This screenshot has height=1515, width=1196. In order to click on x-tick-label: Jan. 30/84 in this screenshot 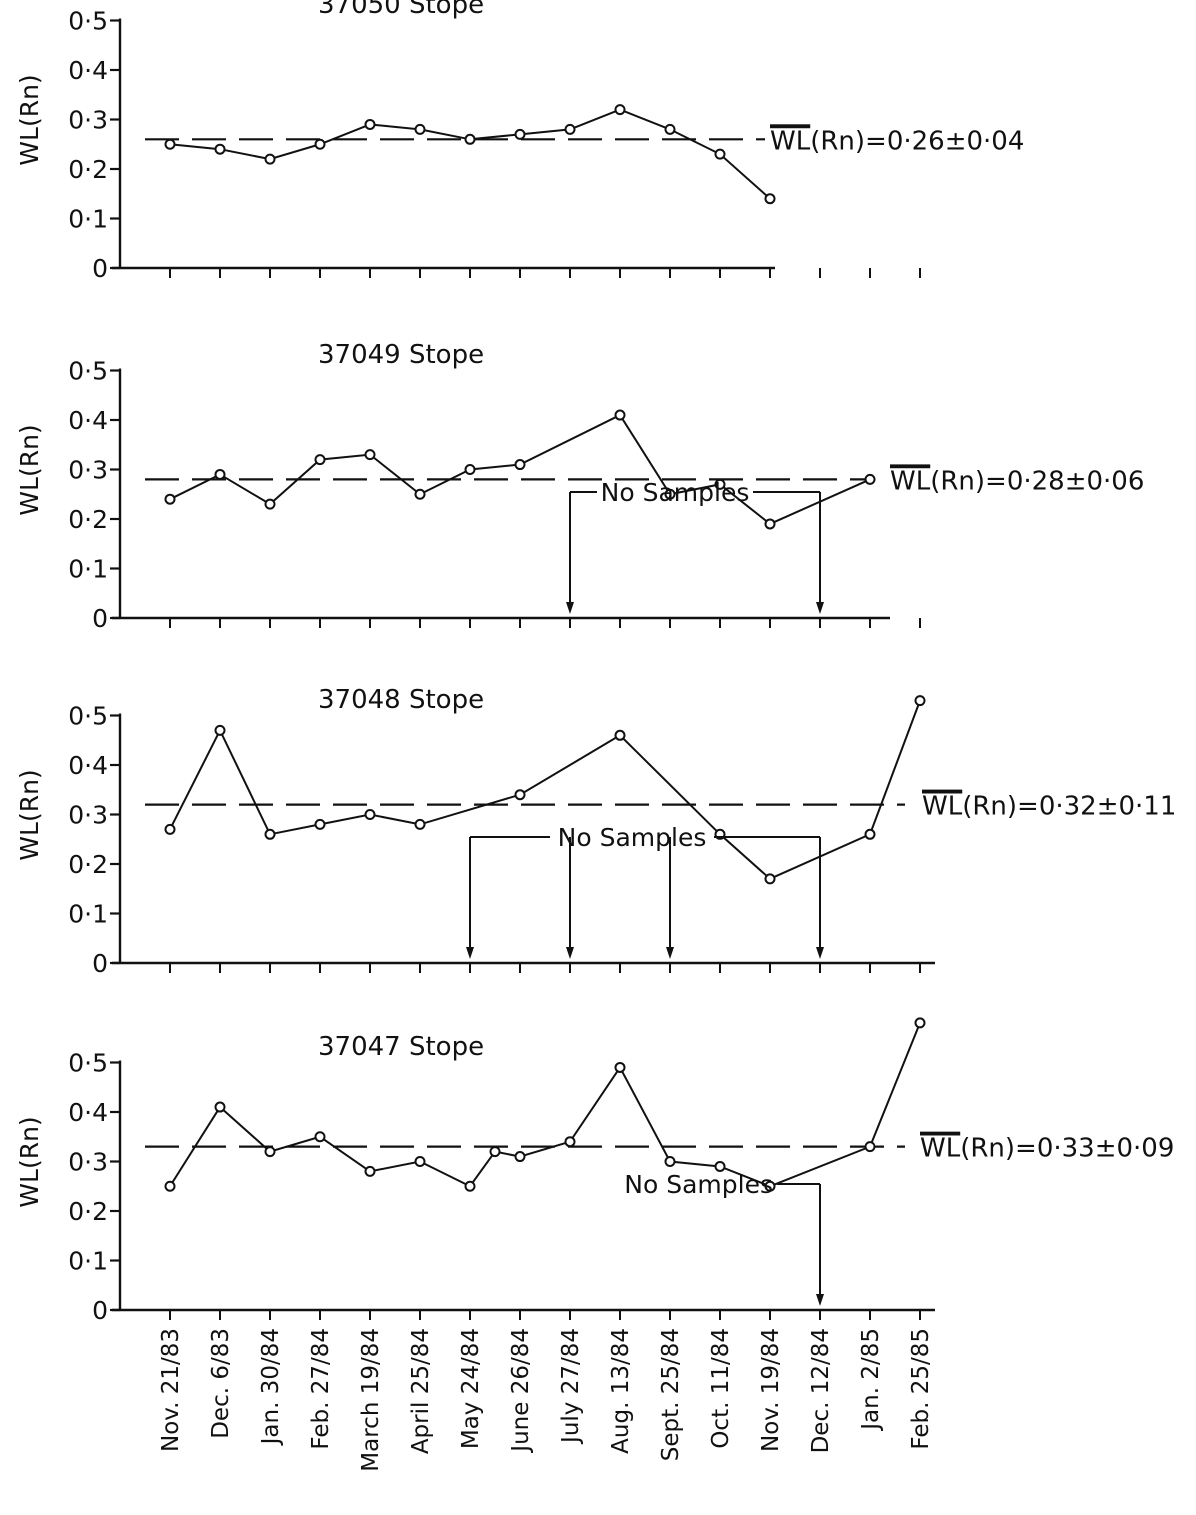, I will do `click(271, 1387)`.